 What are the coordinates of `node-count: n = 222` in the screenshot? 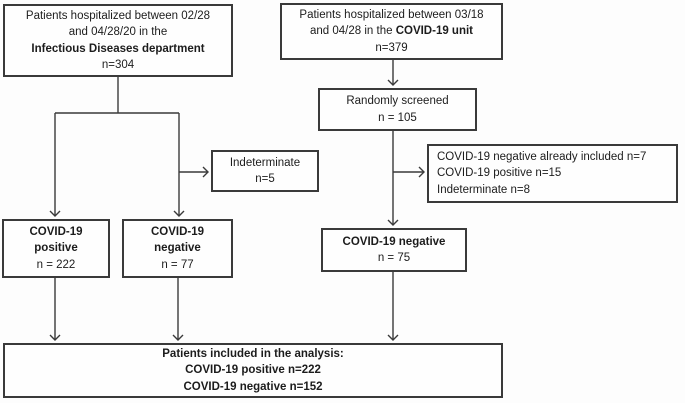 It's located at (56, 264).